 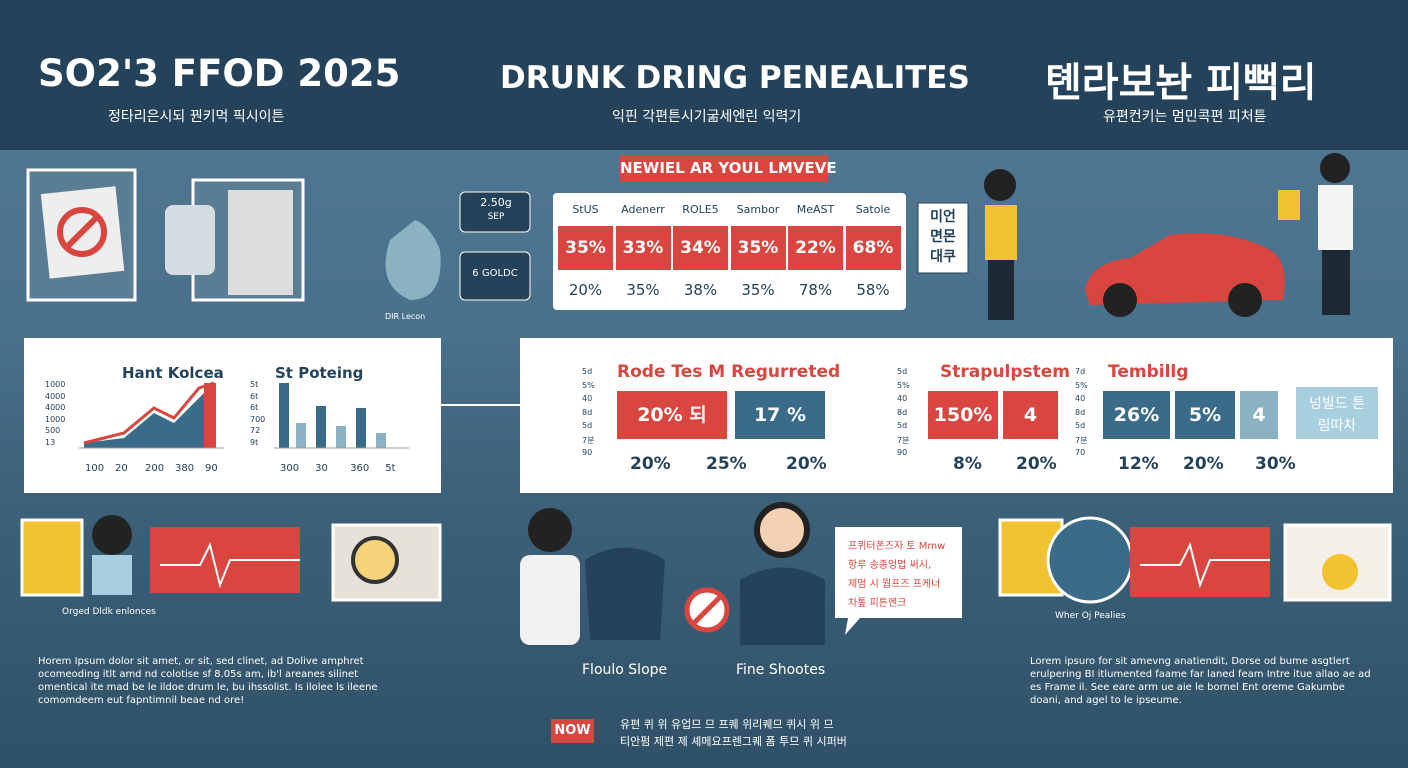 What do you see at coordinates (873, 290) in the screenshot?
I see `table-cell: 58%` at bounding box center [873, 290].